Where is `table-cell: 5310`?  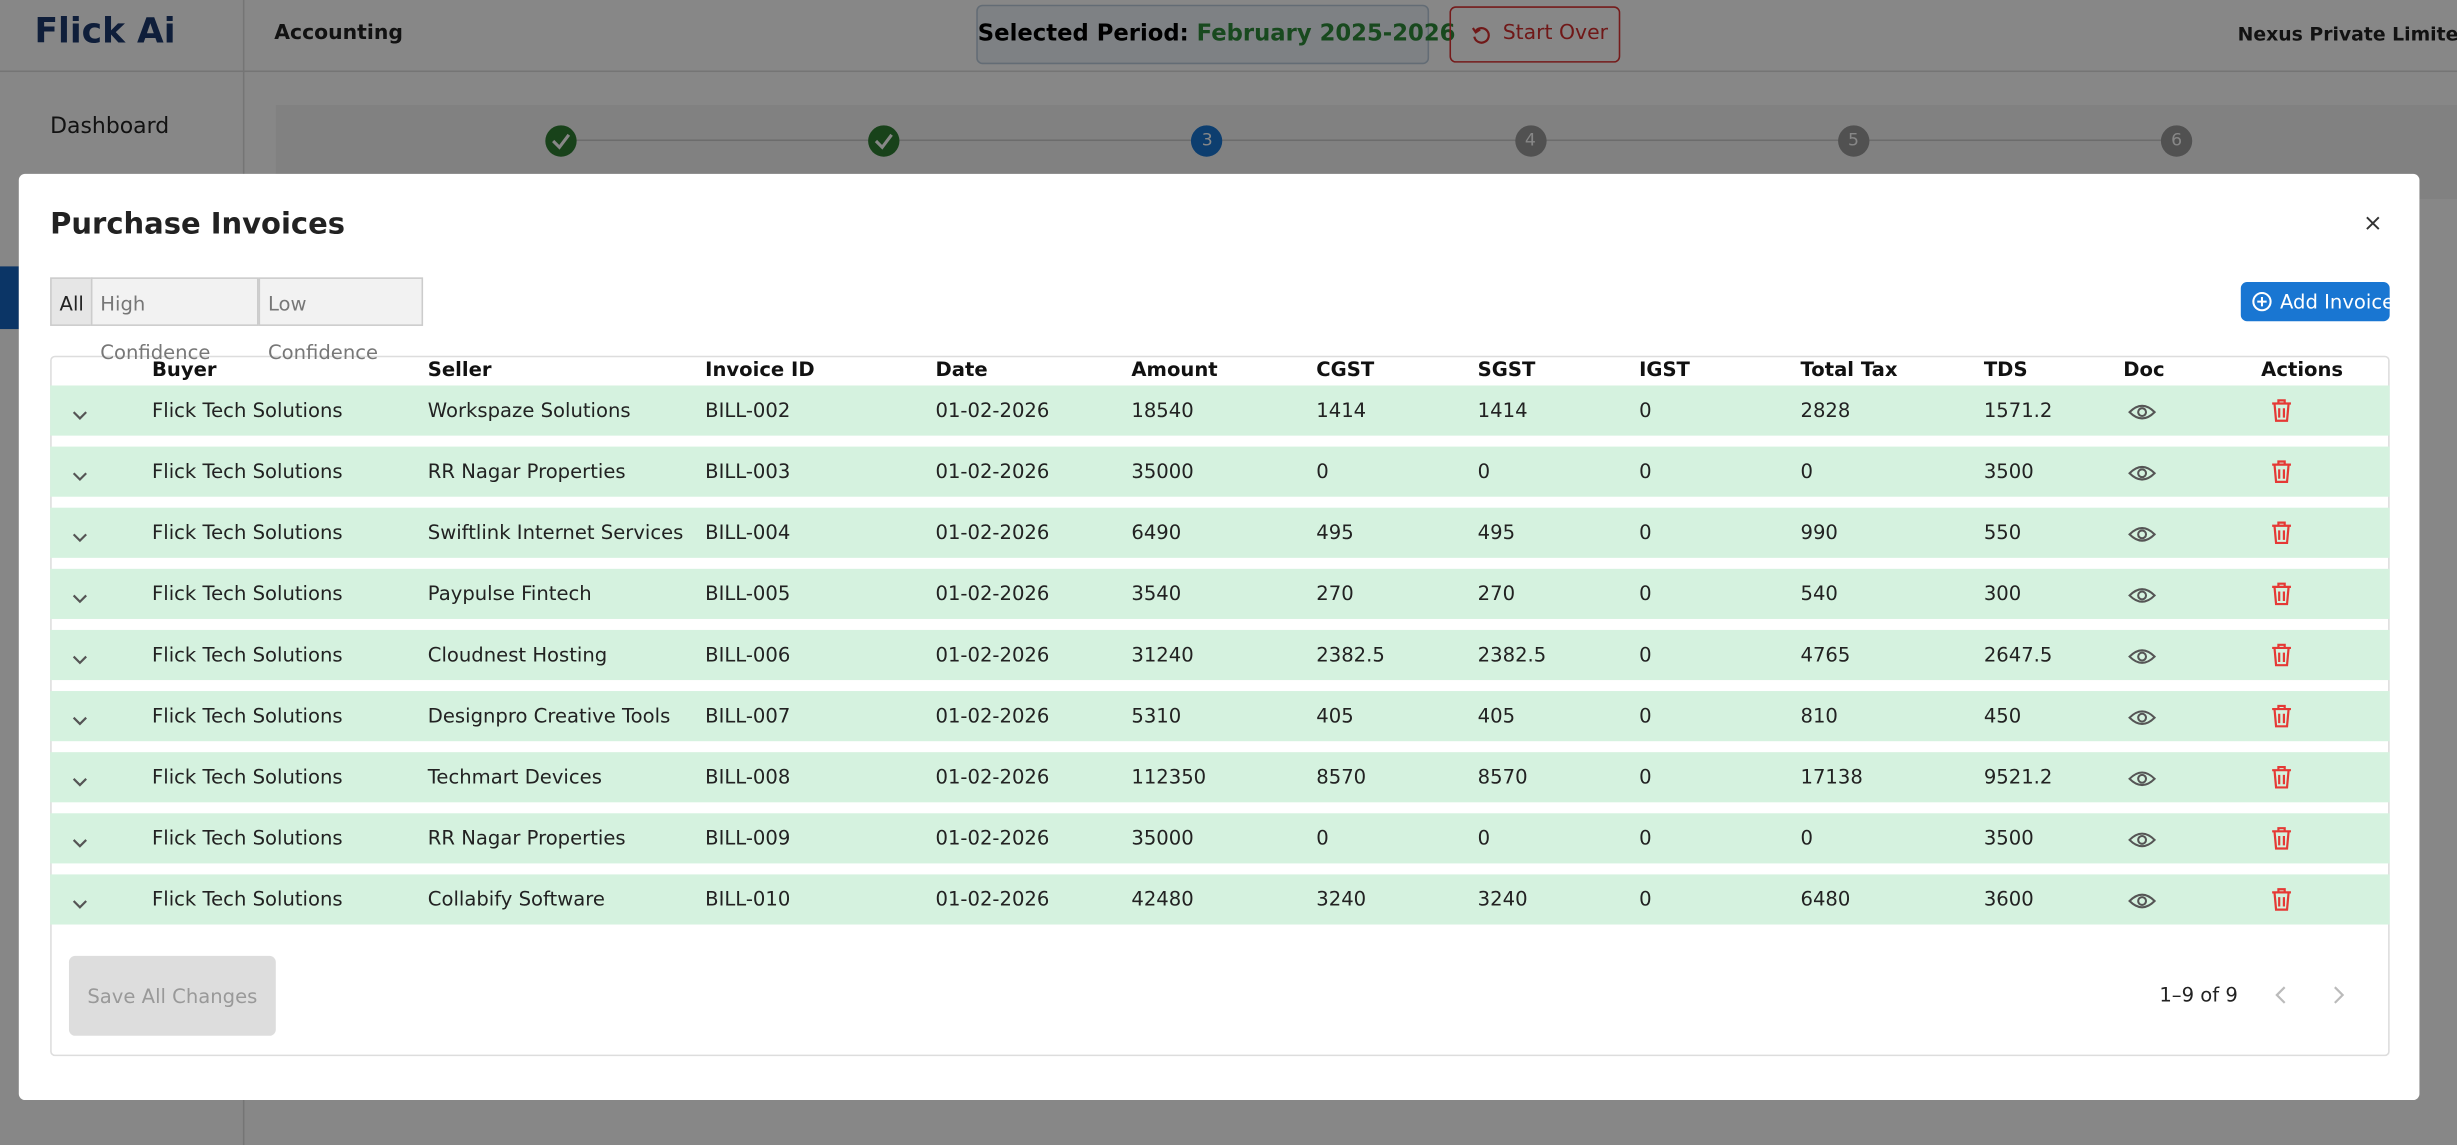
table-cell: 5310 is located at coordinates (1156, 715).